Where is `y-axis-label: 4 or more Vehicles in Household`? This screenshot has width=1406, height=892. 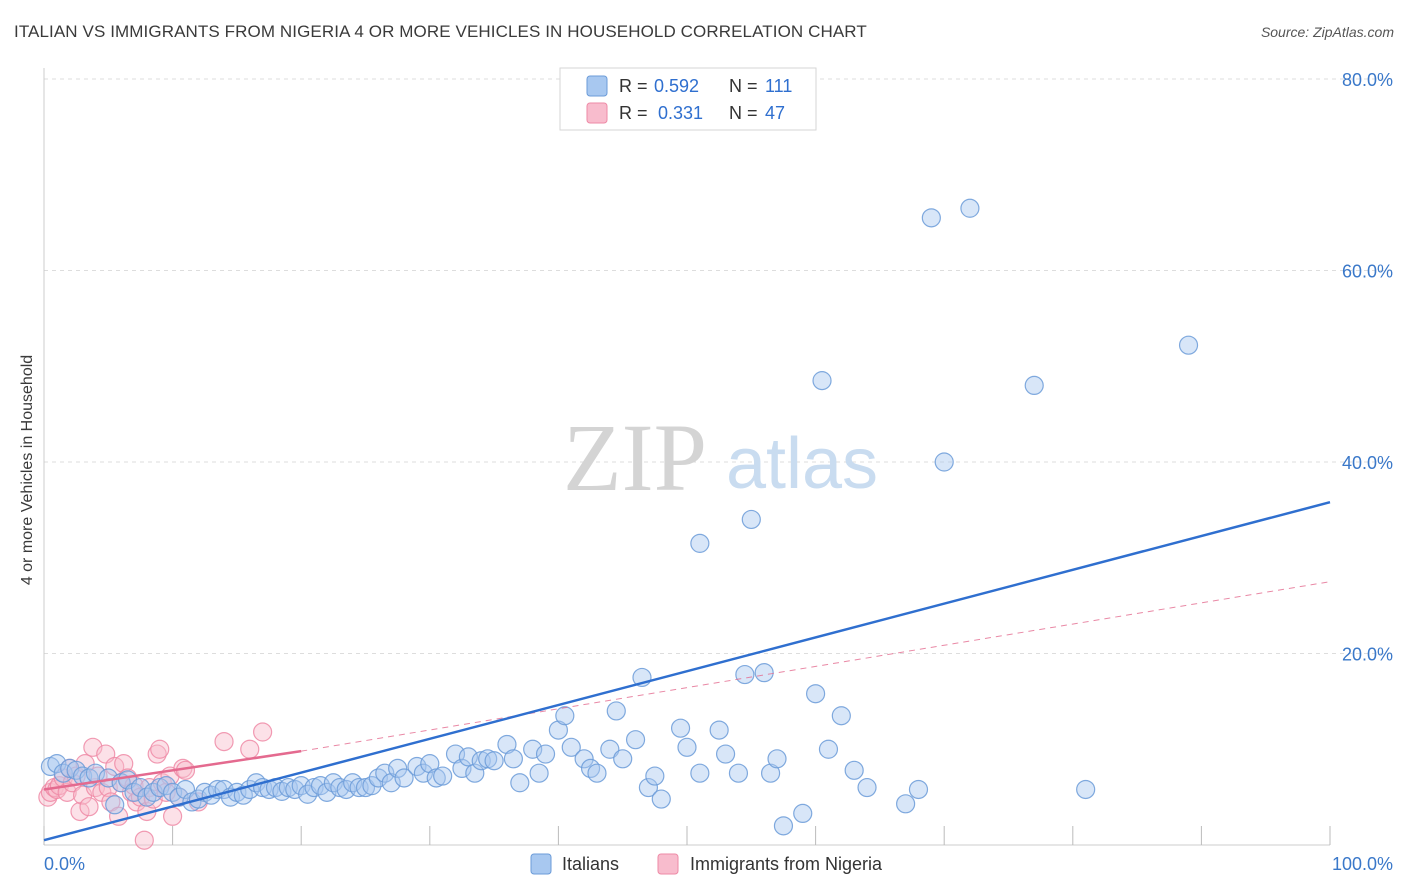
y-axis-label: 4 or more Vehicles in Household is located at coordinates (27, 470).